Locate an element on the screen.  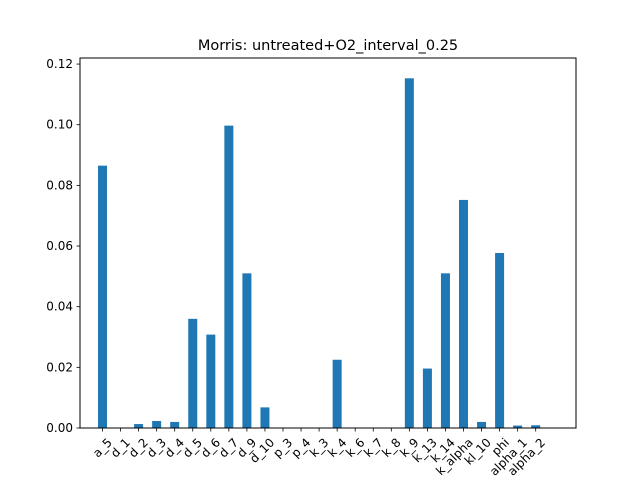
y-tick-label: 0.02 is located at coordinates (59, 367).